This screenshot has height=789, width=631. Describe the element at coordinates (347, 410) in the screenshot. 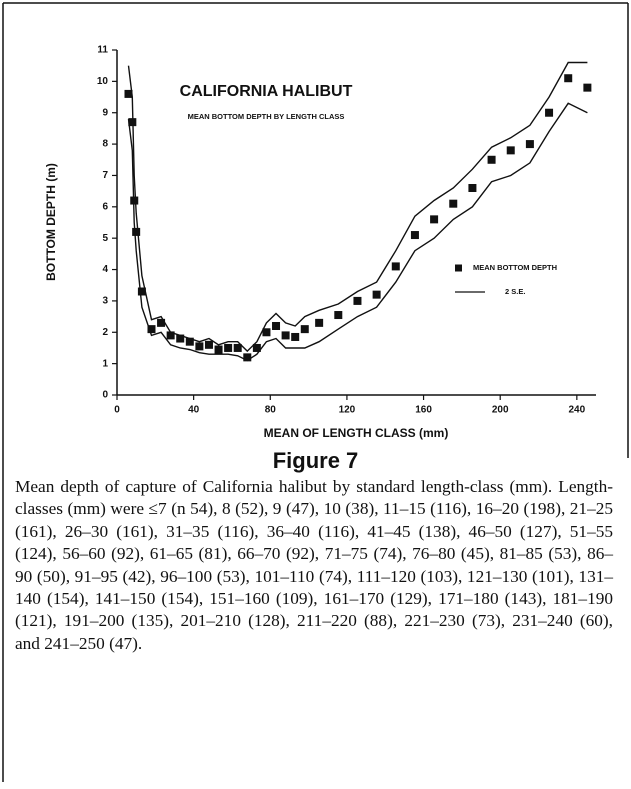

I see `x-tick-label: 120` at that location.